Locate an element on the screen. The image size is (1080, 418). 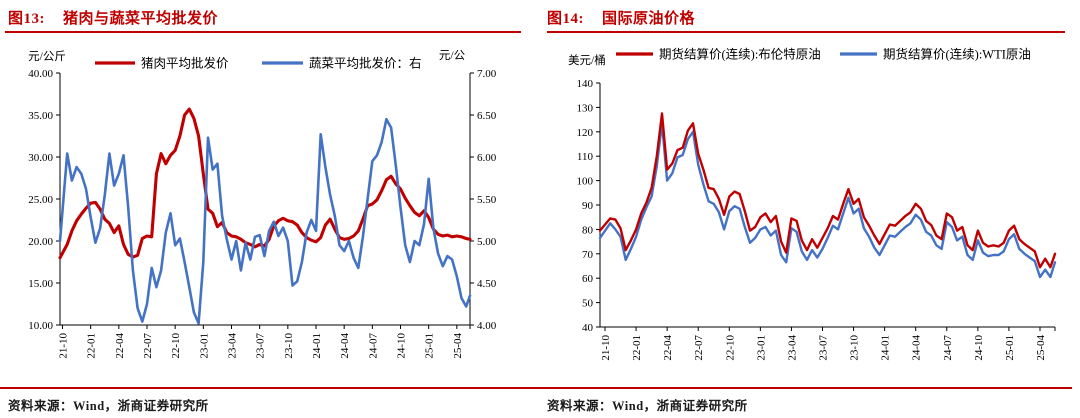
figure14-title-rule is located at coordinates (806, 32).